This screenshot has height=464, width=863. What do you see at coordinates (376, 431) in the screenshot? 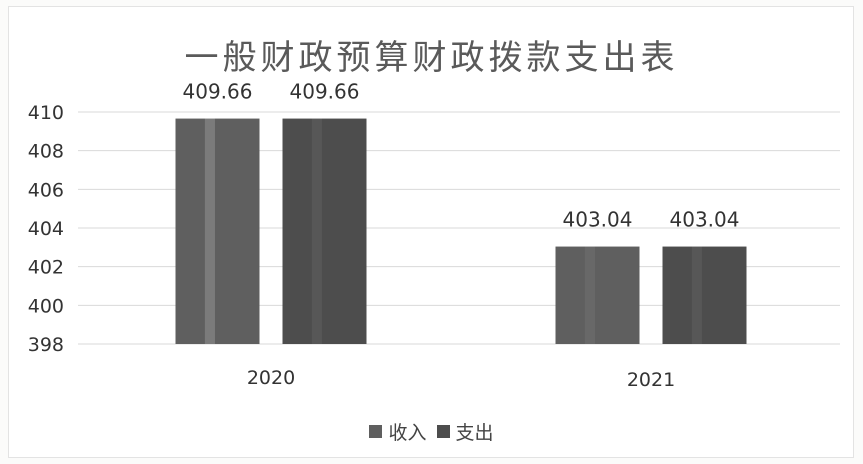
I see `legend-swatch-income` at bounding box center [376, 431].